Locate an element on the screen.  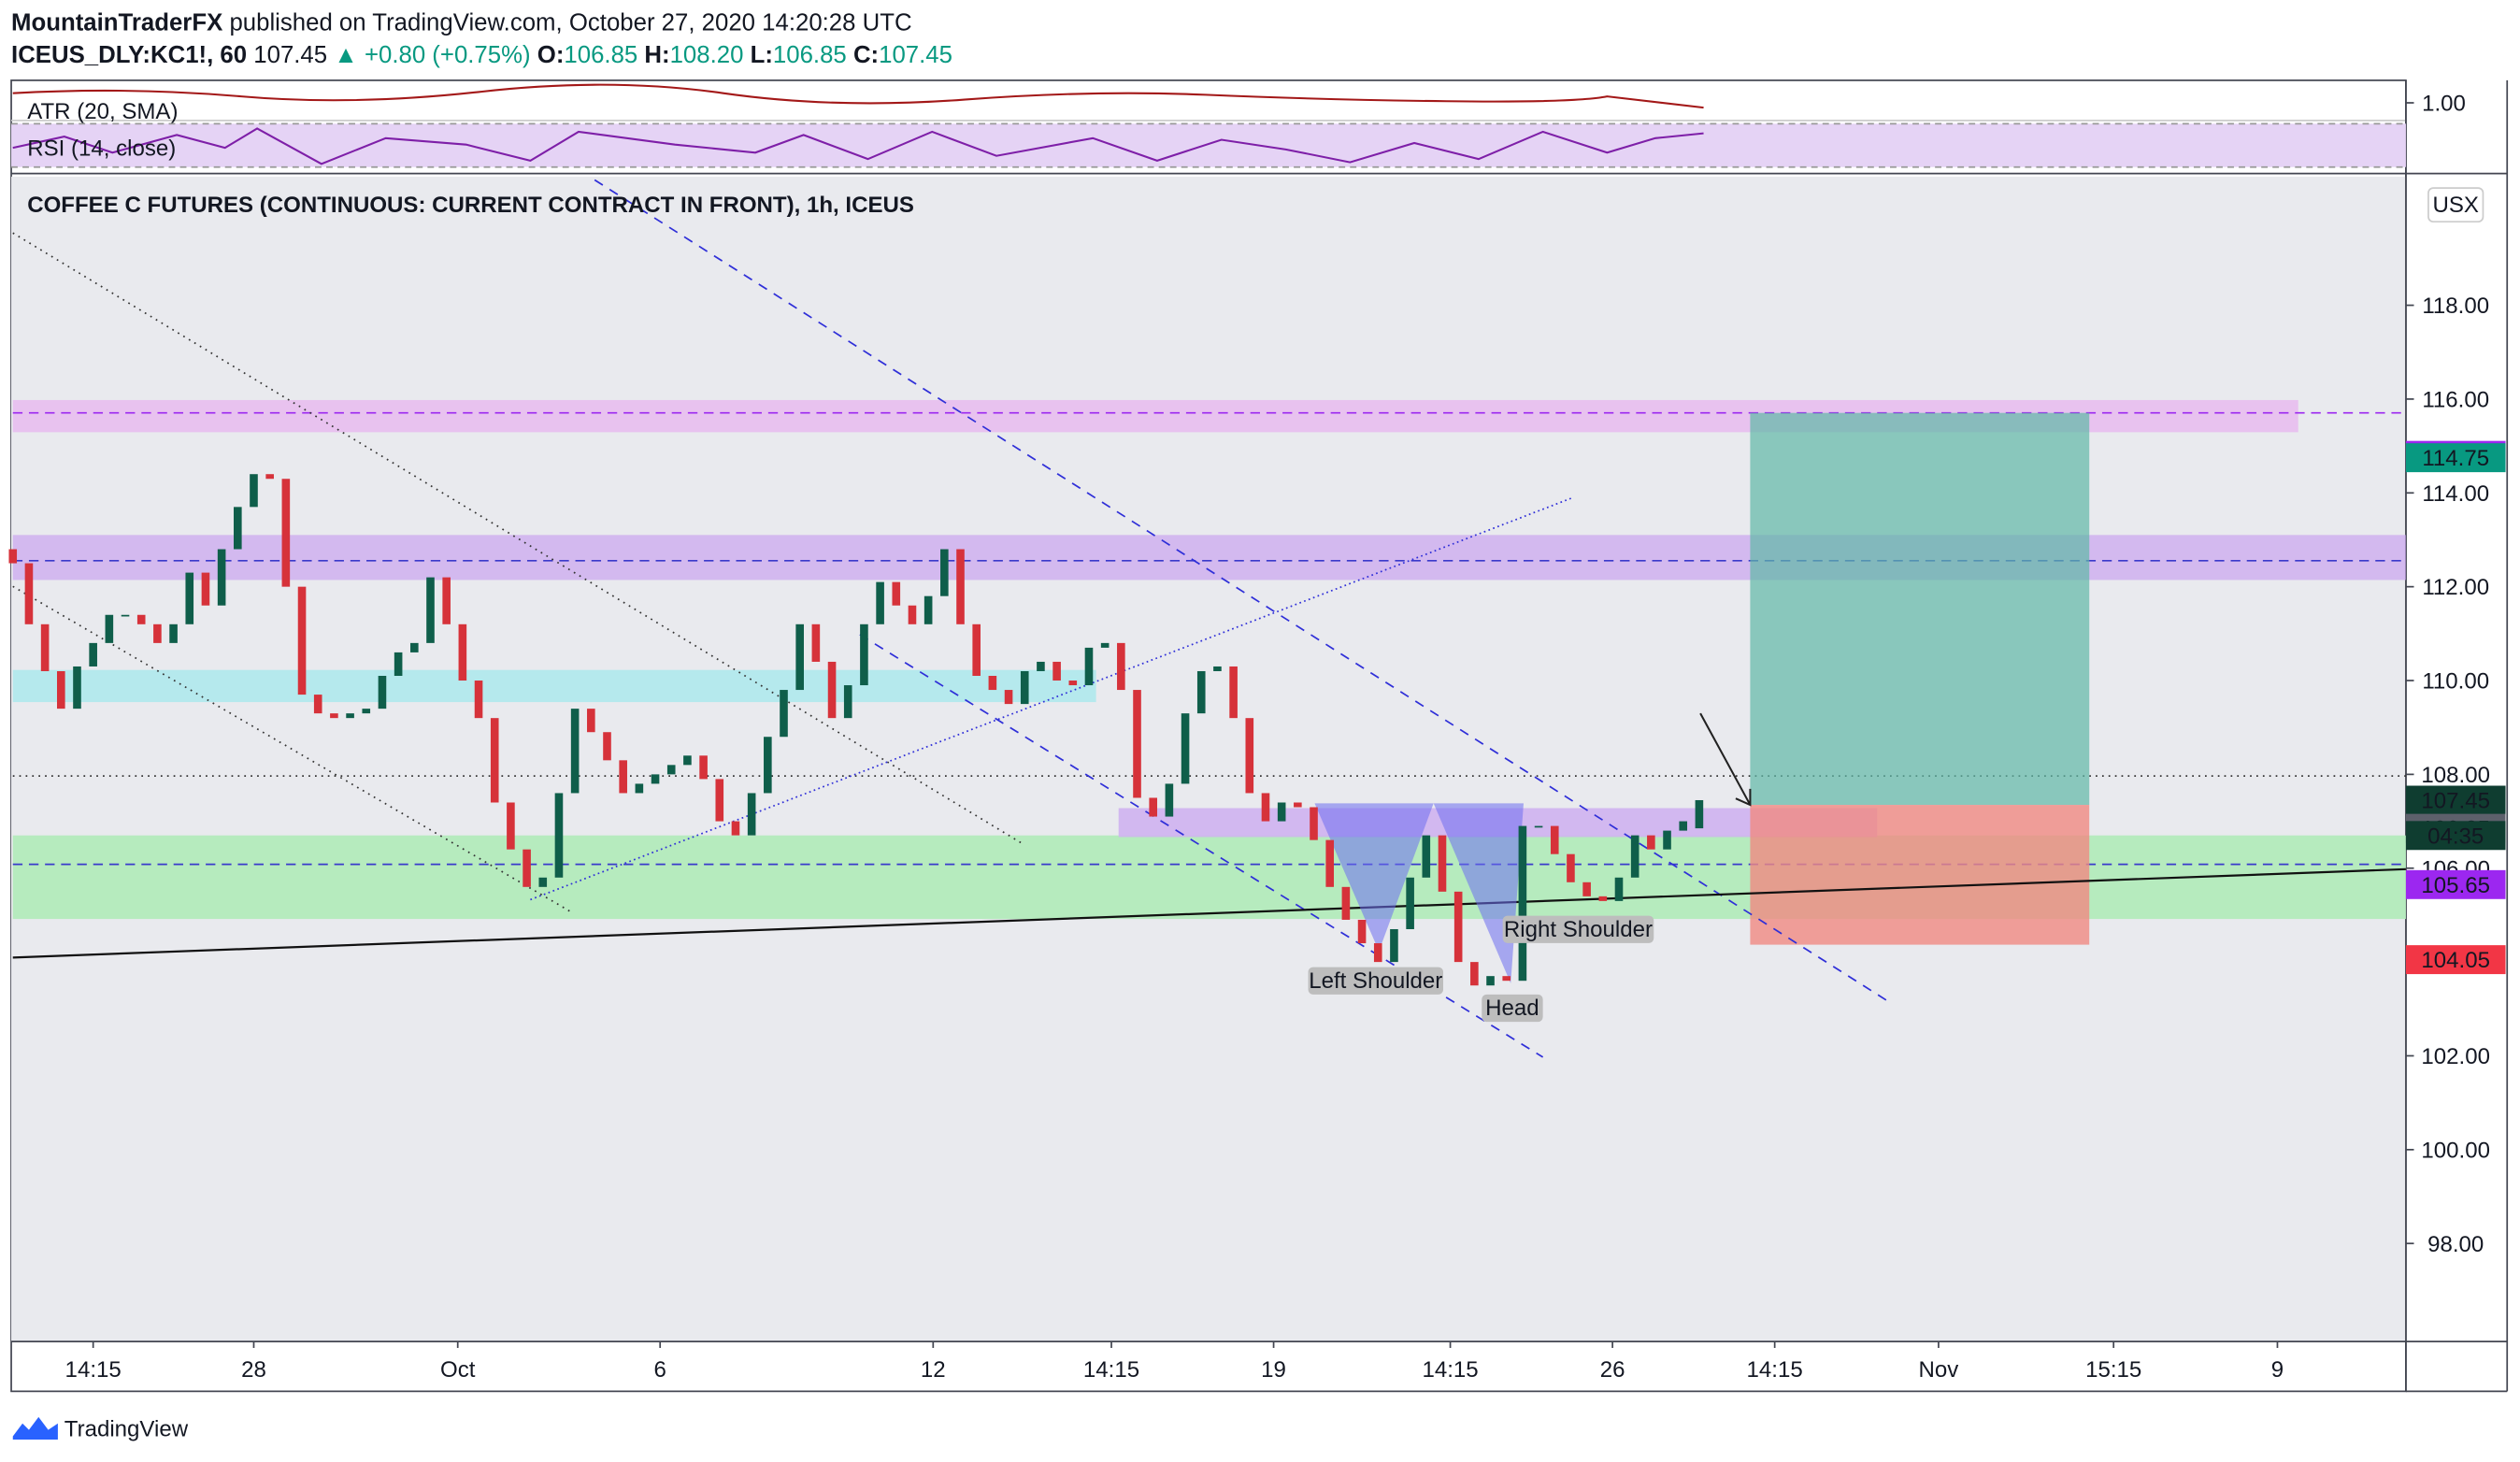
x-tick-label: 26 is located at coordinates (1612, 1370).